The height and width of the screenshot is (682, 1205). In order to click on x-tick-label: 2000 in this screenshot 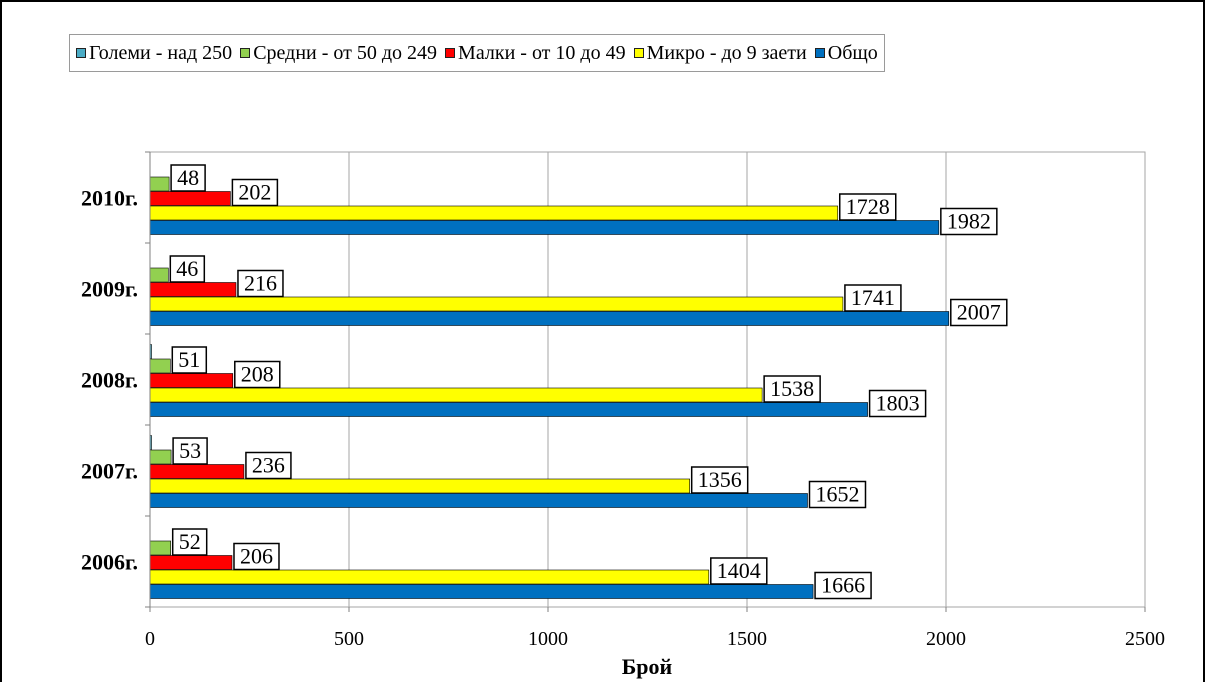, I will do `click(946, 639)`.